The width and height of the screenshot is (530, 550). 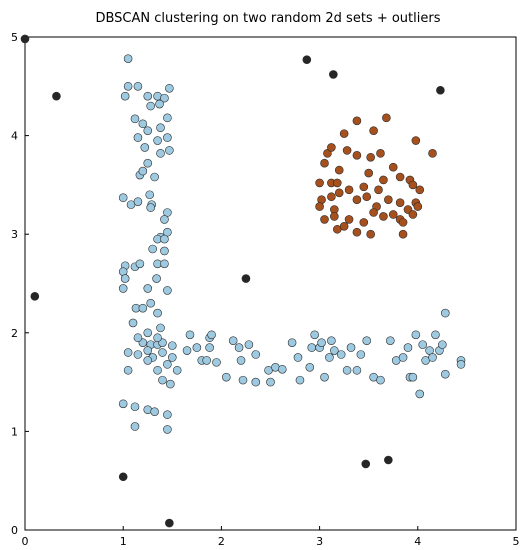 What do you see at coordinates (25, 541) in the screenshot?
I see `x-tick-label: 0` at bounding box center [25, 541].